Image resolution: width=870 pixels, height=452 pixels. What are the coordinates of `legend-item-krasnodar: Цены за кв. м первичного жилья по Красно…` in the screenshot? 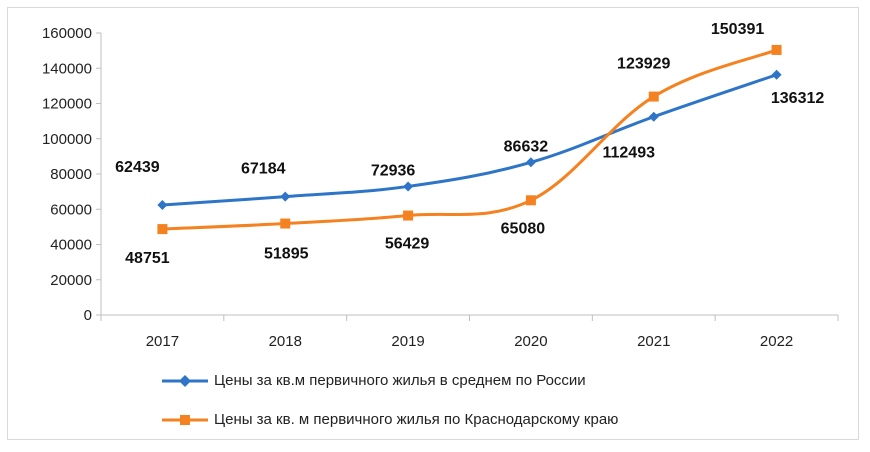 It's located at (390, 419).